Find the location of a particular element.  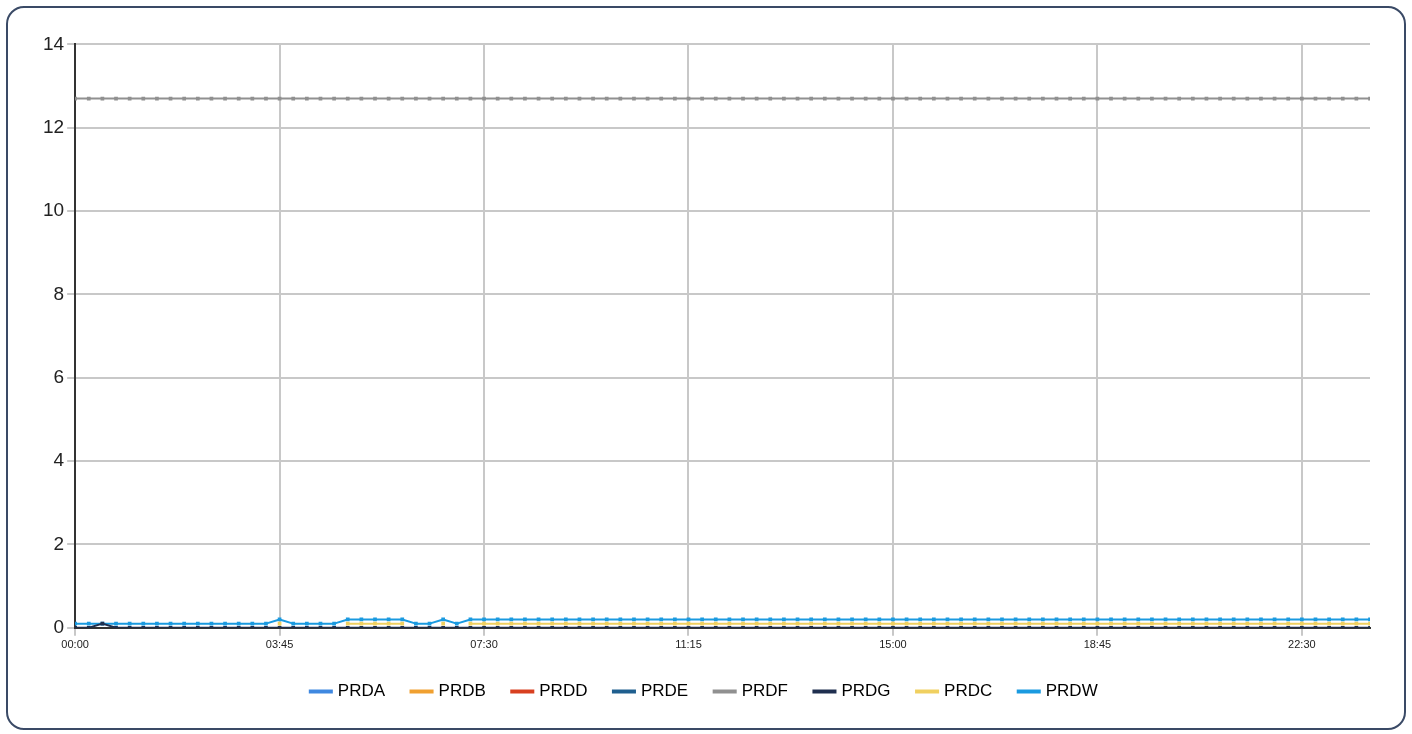

x-tick-label: 11:15 is located at coordinates (688, 644).